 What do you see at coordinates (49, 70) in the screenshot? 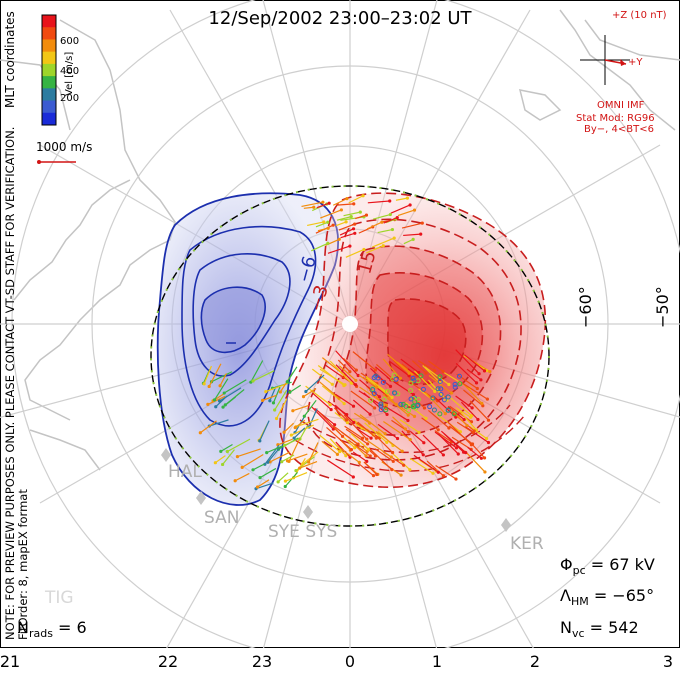
I see `colorbar-frame` at bounding box center [49, 70].